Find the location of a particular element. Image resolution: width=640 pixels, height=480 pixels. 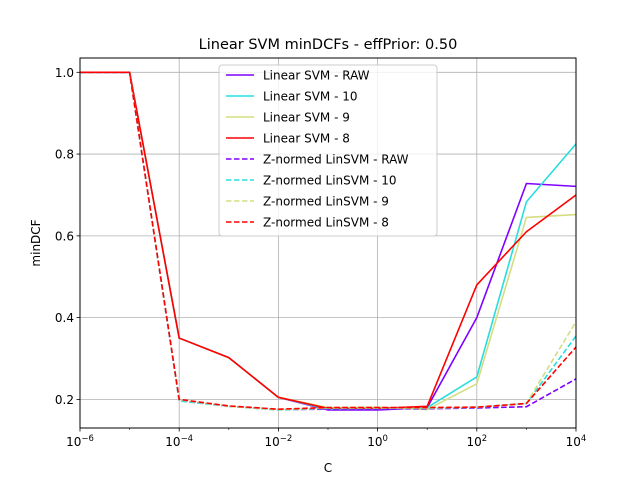

x-tick-label: 10⁴ is located at coordinates (576, 441).